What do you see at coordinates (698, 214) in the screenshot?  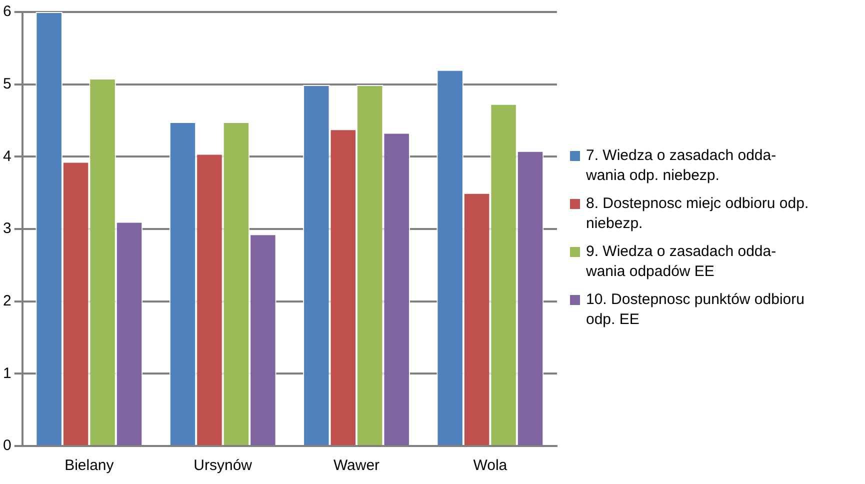 I see `legend-label: 8. Dostepnosc miejc odbioru odp. niebezp.` at bounding box center [698, 214].